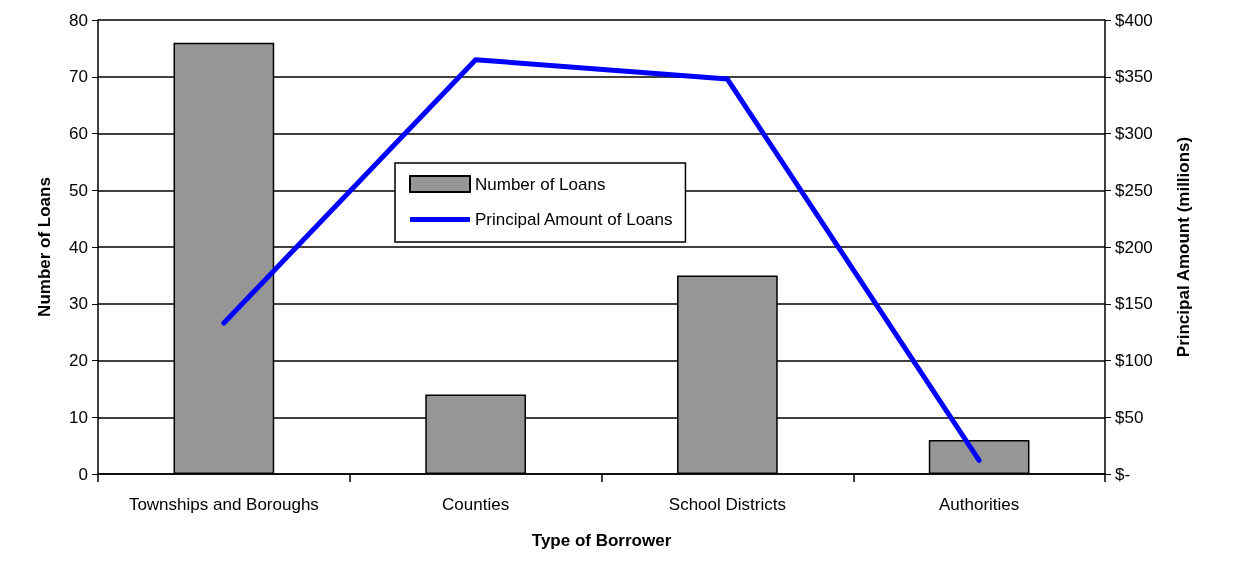 The image size is (1237, 576). Describe the element at coordinates (1134, 304) in the screenshot. I see `y2-tick-label: $150` at that location.